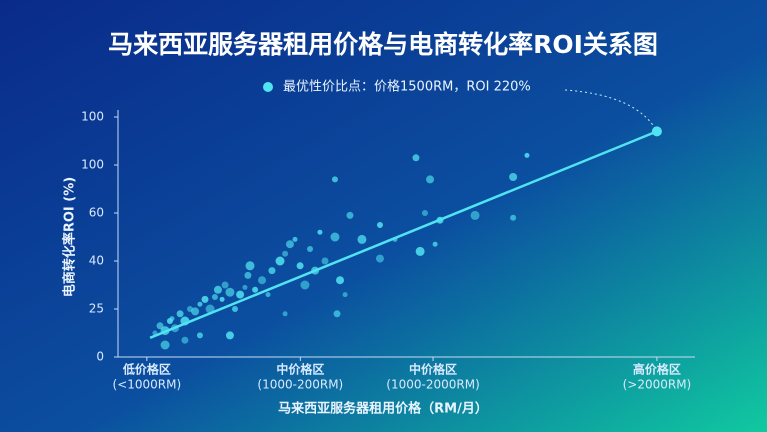 The width and height of the screenshot is (767, 432). Describe the element at coordinates (146, 369) in the screenshot. I see `x-tick-label: 低价格区` at that location.